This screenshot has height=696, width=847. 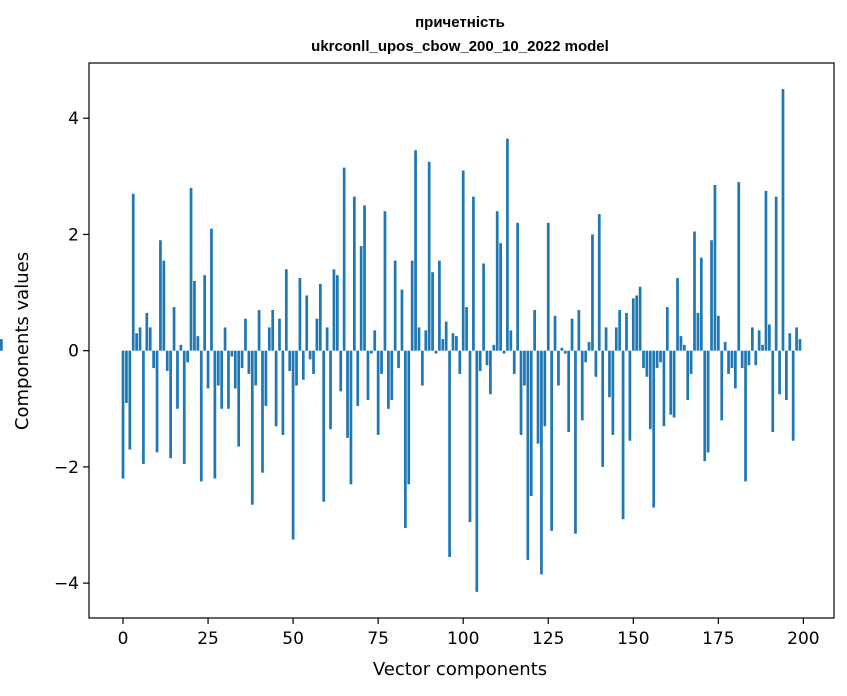 I want to click on y-tick-label: 2, so click(x=73, y=235).